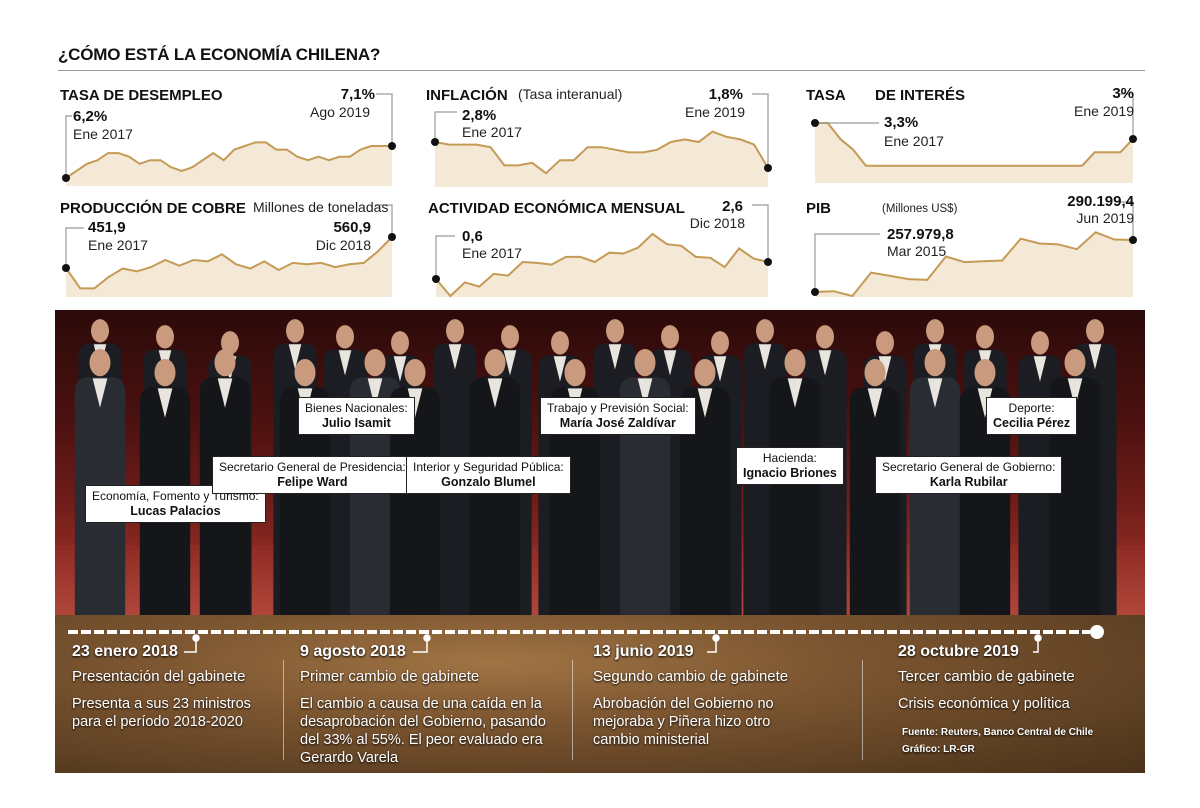 The height and width of the screenshot is (808, 1200). Describe the element at coordinates (1105, 218) in the screenshot. I see `end-date: Jun 2019` at that location.